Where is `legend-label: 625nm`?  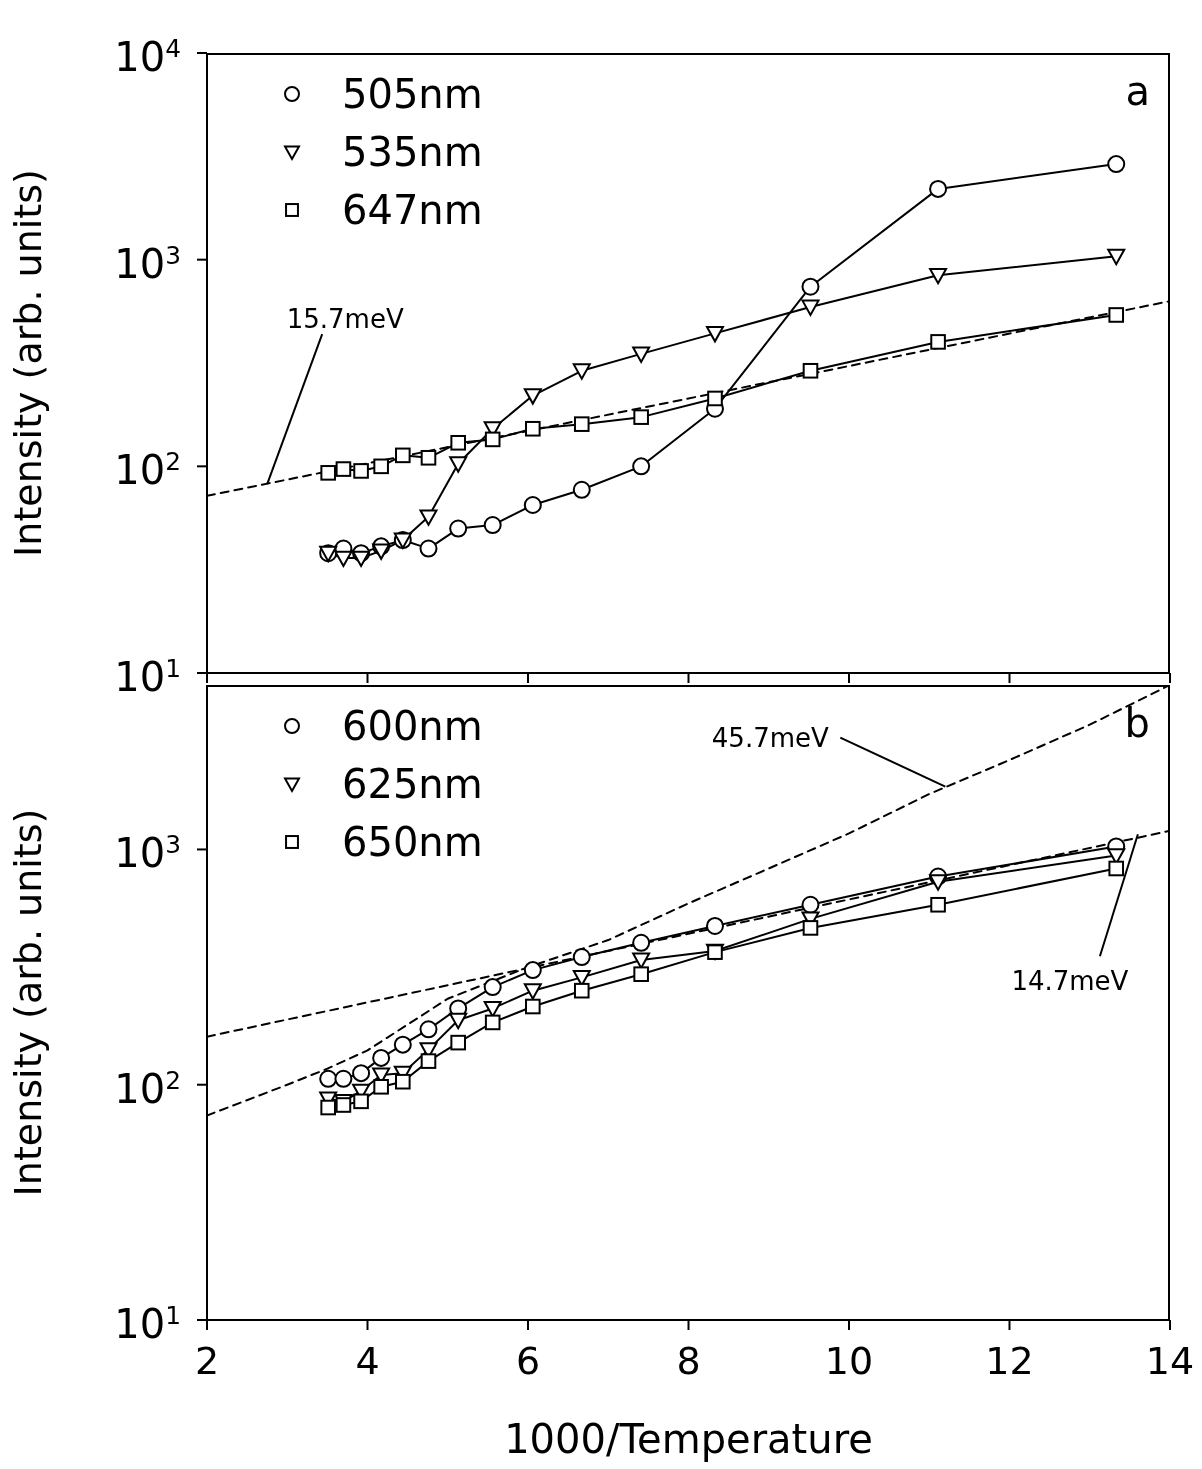 legend-label: 625nm is located at coordinates (412, 784).